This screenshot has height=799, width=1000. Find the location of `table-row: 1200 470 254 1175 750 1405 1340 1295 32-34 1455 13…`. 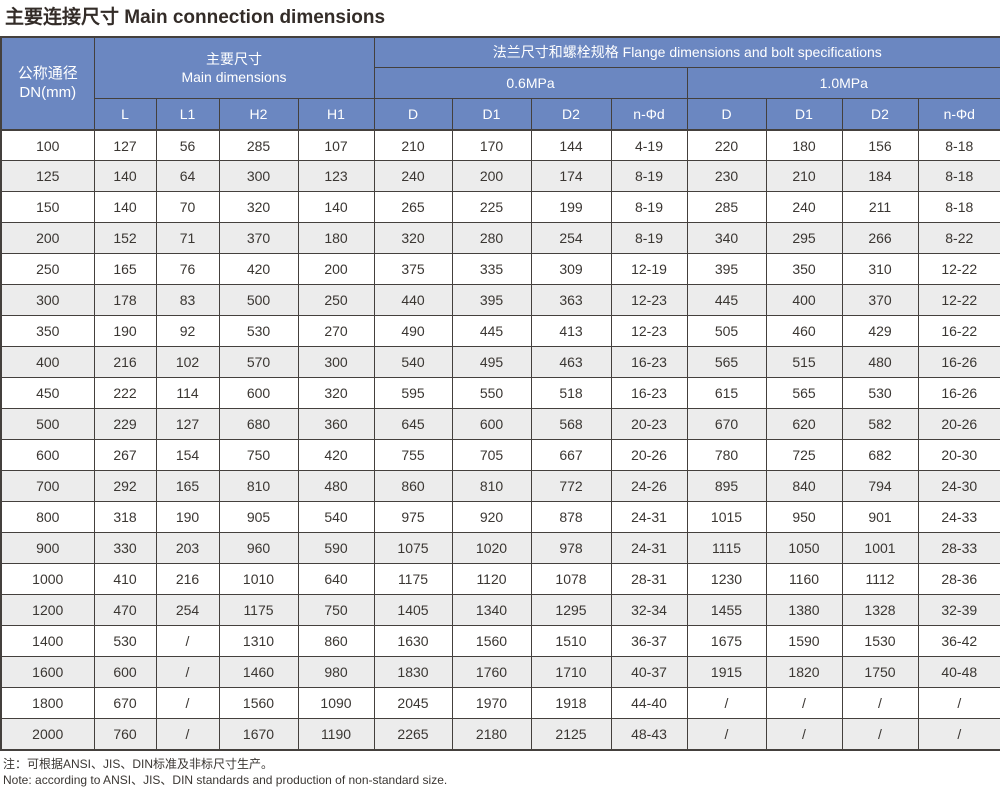

table-row: 1200 470 254 1175 750 1405 1340 1295 32-34 1455 13… is located at coordinates (500, 610).